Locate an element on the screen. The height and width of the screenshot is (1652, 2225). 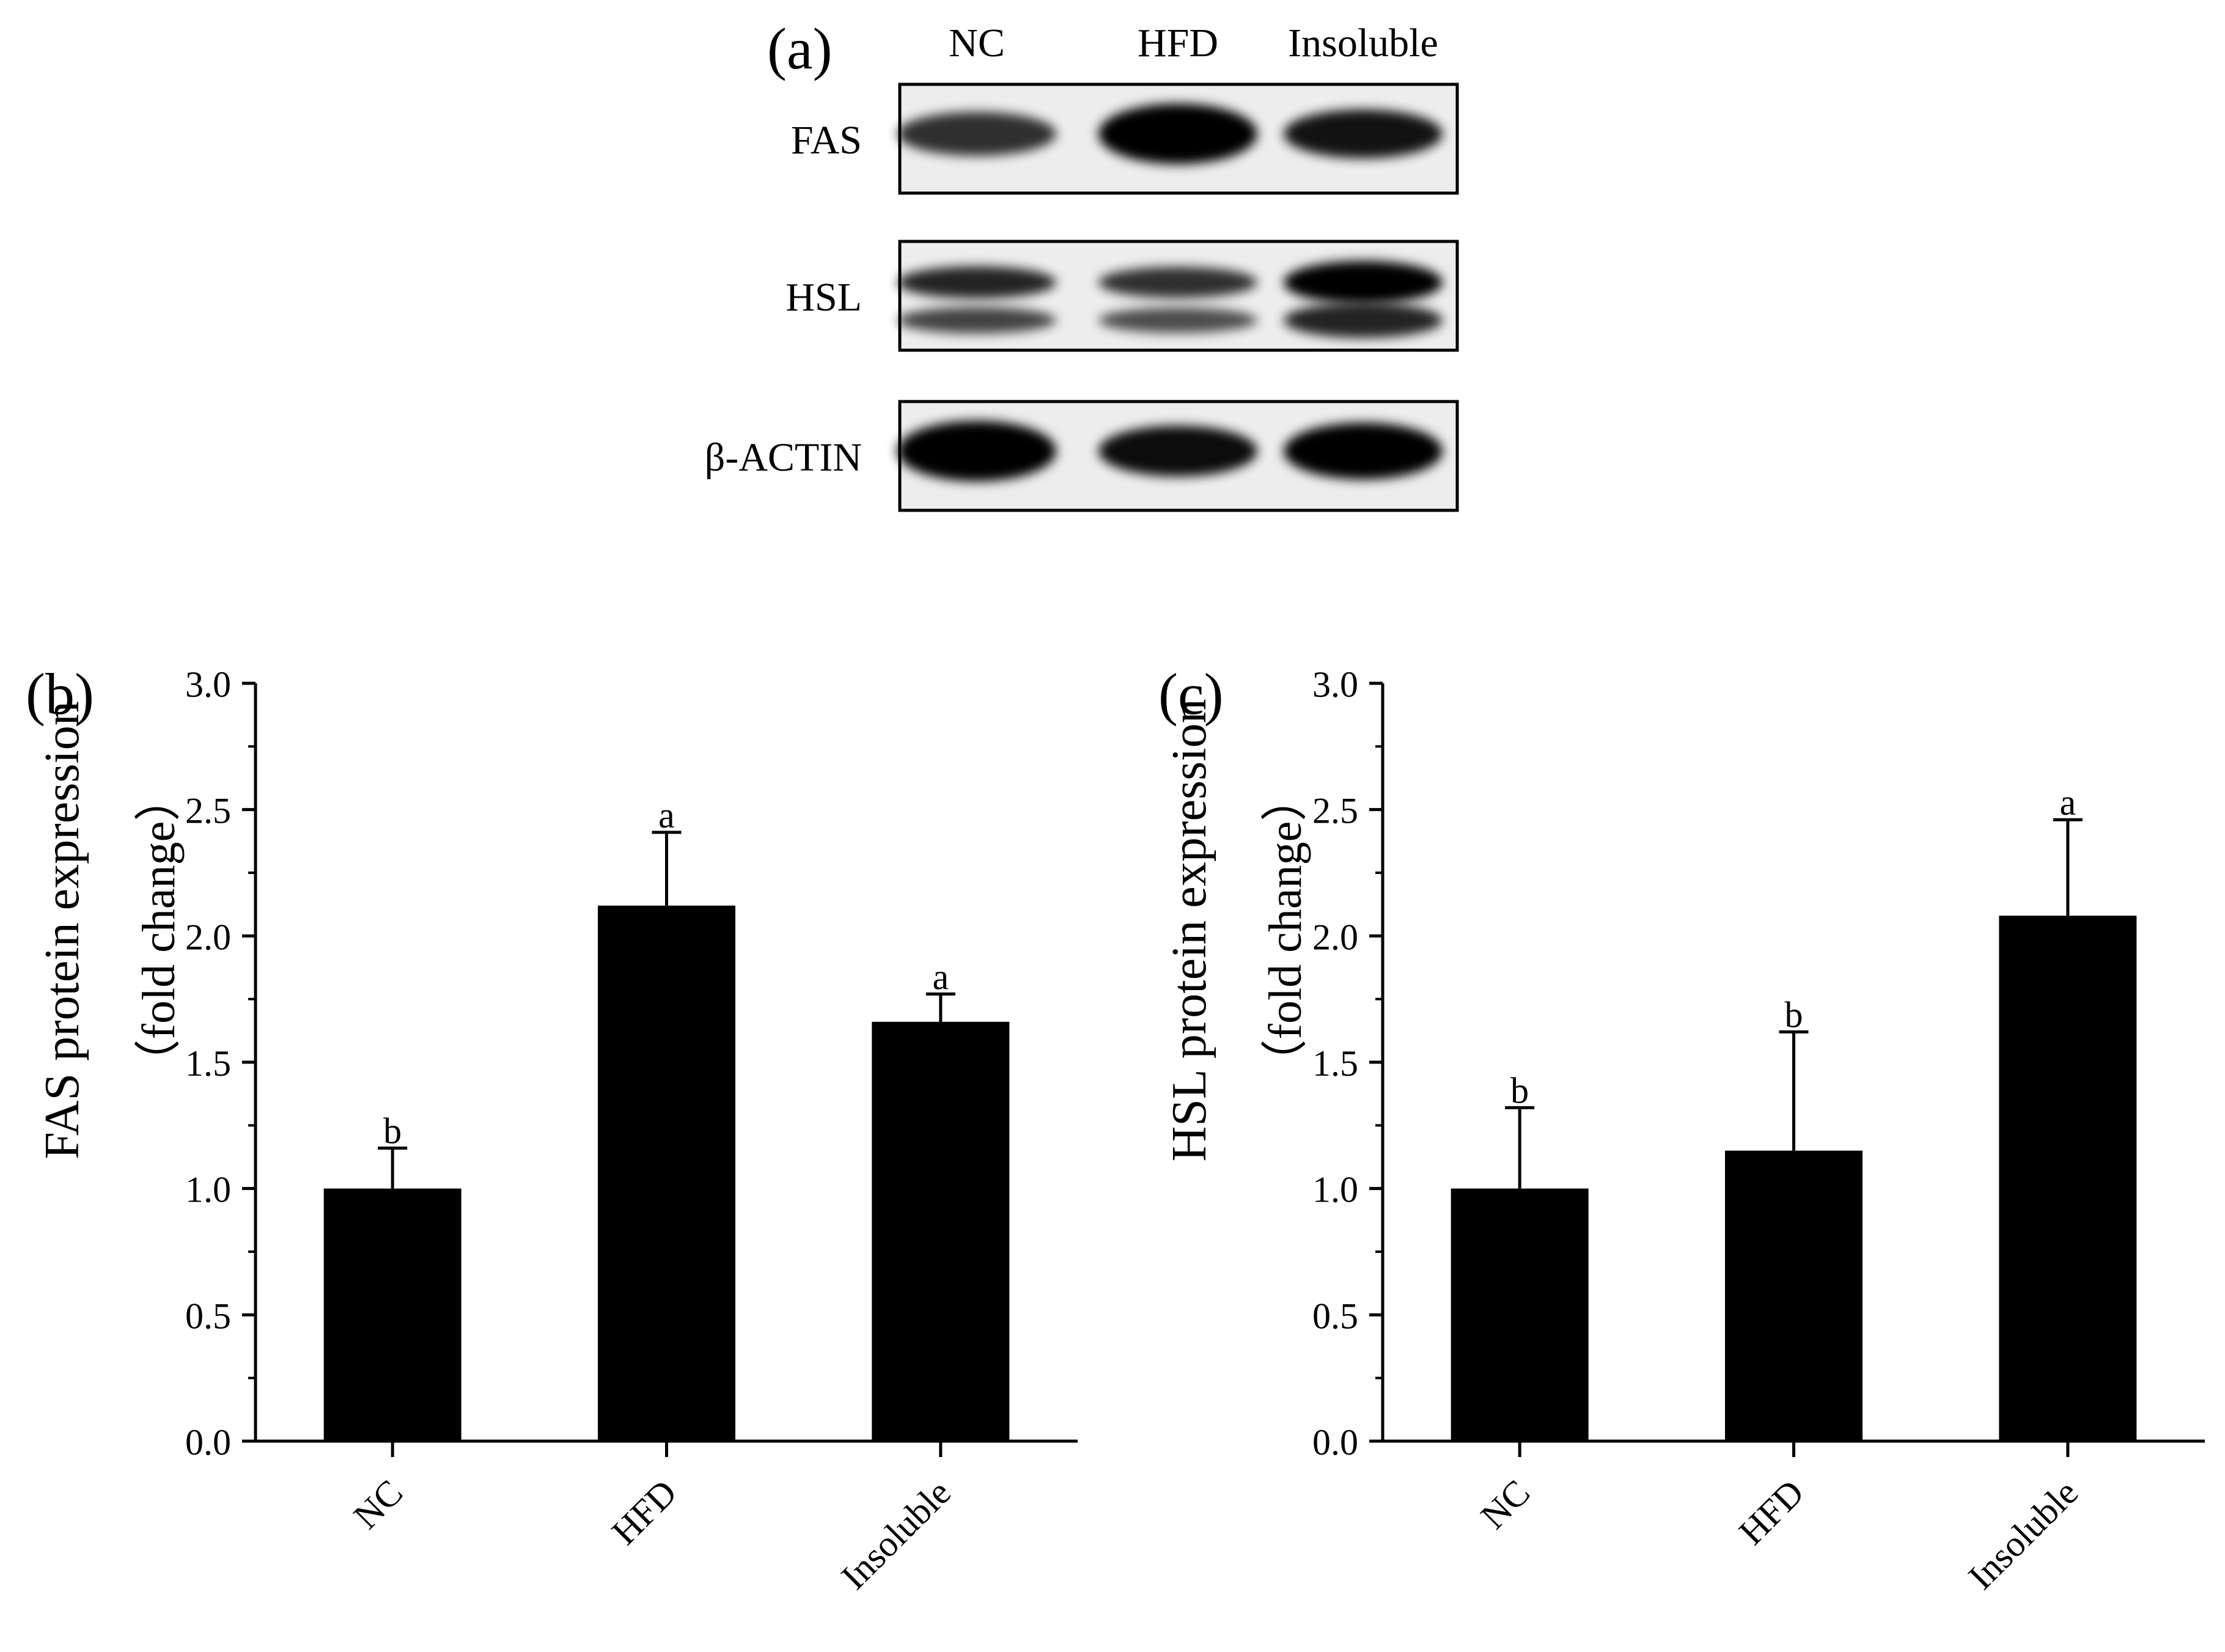
chart-c-ylabel: HSL protein expression is located at coordinates (1190, 930).